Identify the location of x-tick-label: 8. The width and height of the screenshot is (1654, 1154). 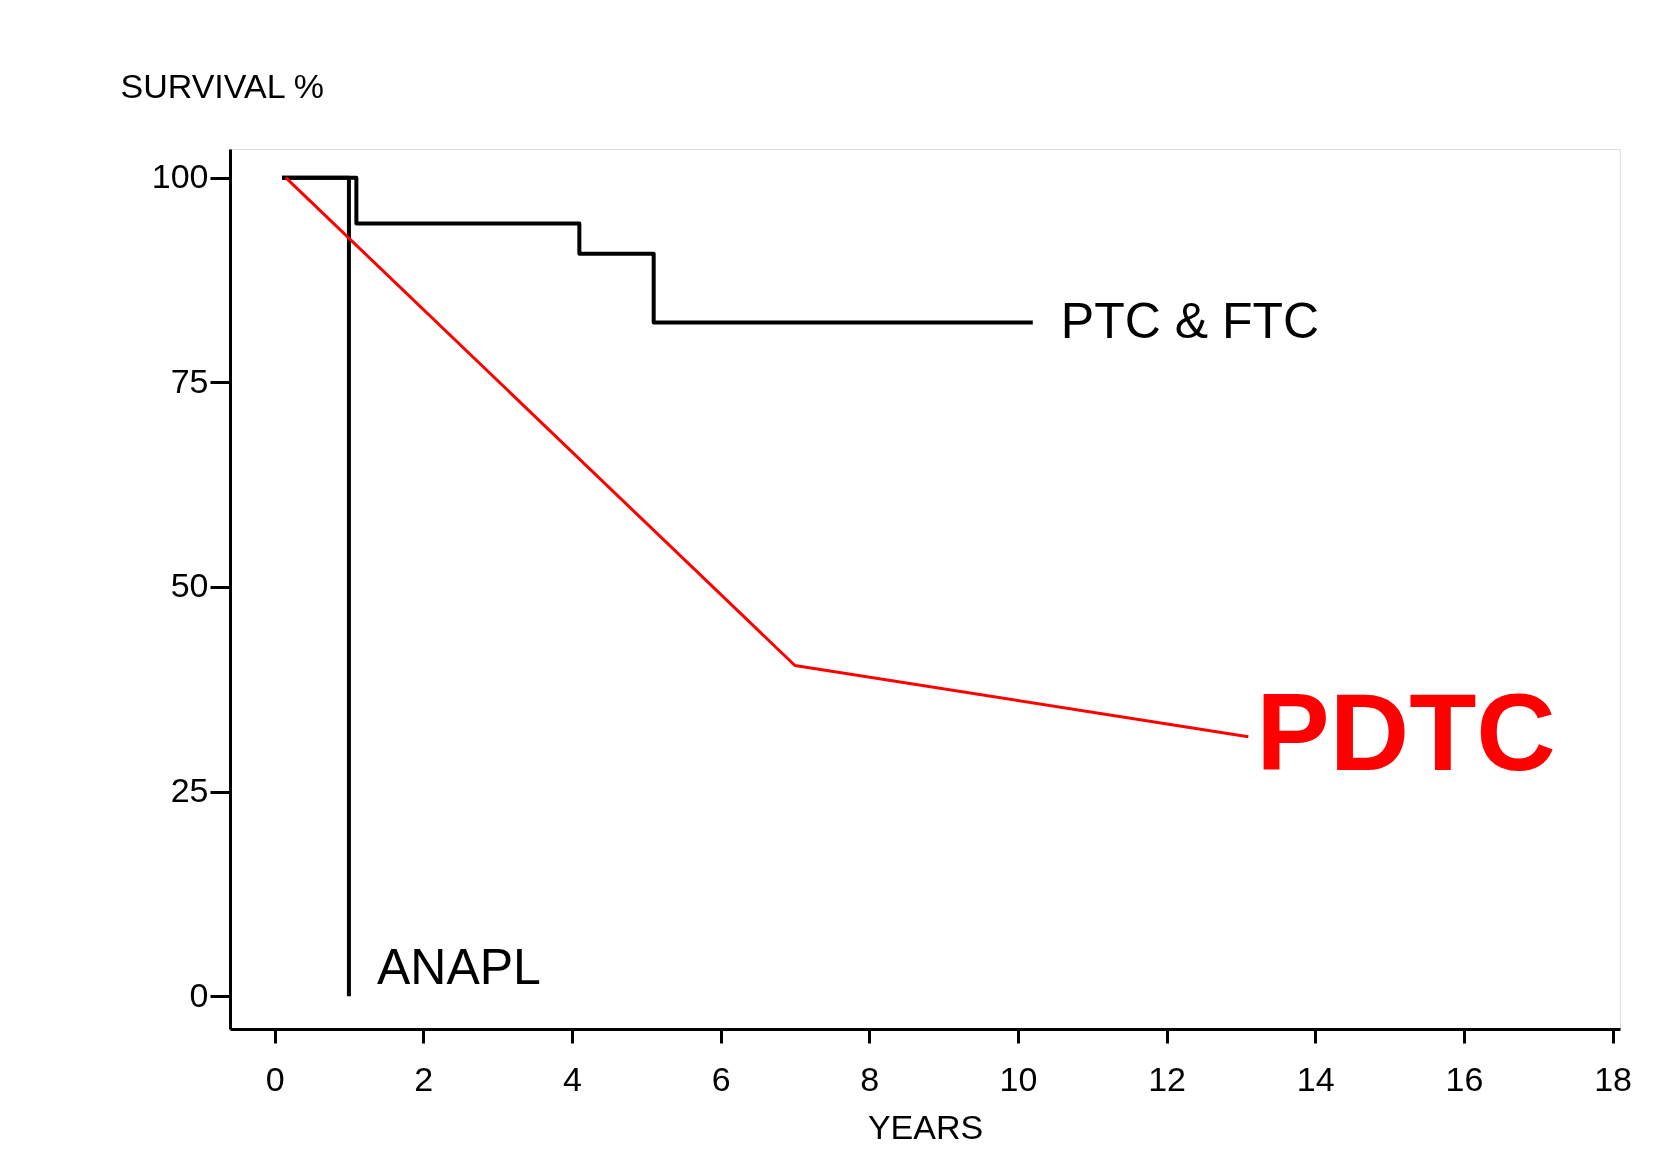
(870, 1078).